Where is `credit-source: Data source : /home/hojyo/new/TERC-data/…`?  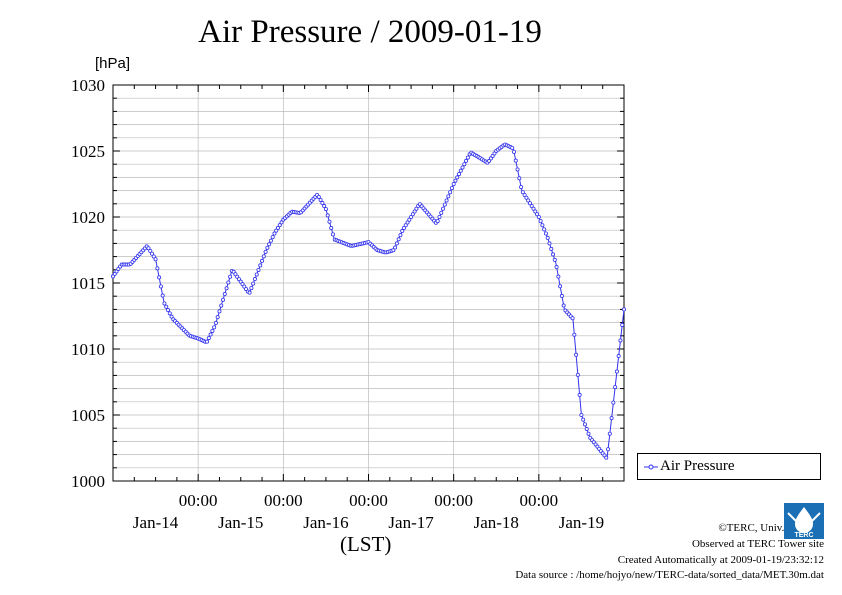 credit-source: Data source : /home/hojyo/new/TERC-data/… is located at coordinates (669, 575).